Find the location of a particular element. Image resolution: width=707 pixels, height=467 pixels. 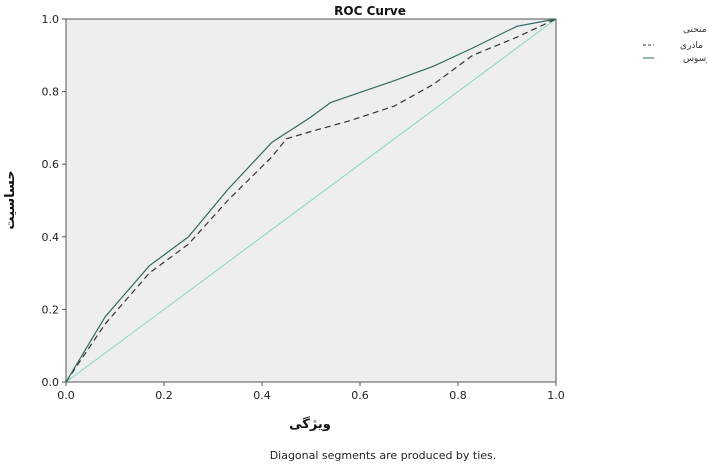

legend-title: منبع منحنی is located at coordinates (695, 30).